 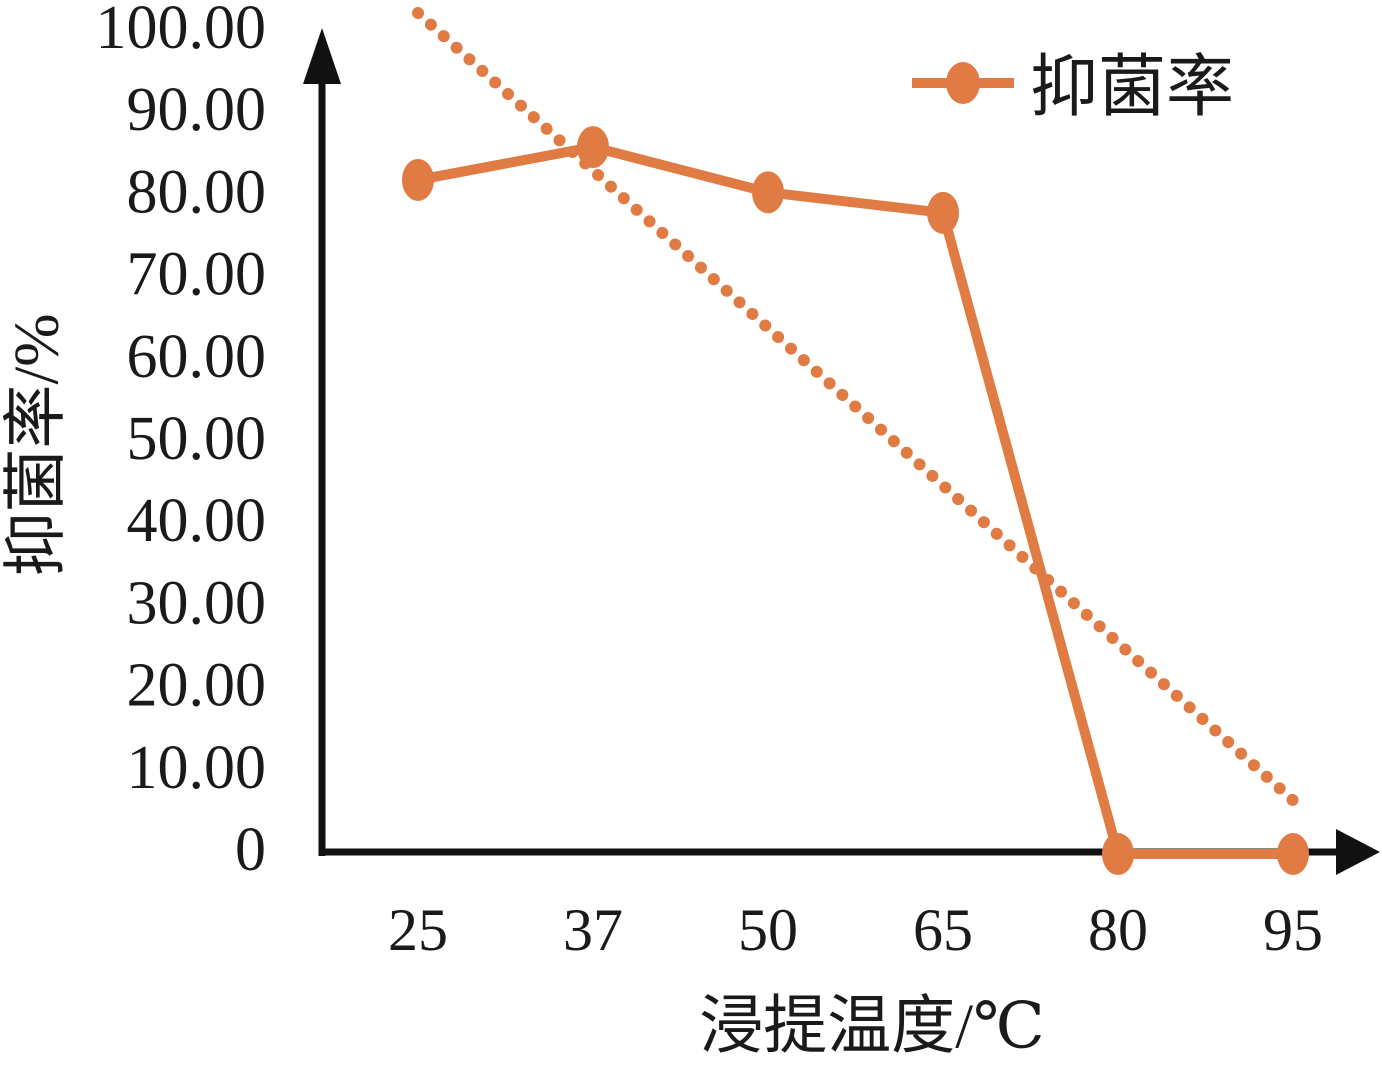 What do you see at coordinates (871, 1026) in the screenshot?
I see `x-axis-title: 浸提温度/℃` at bounding box center [871, 1026].